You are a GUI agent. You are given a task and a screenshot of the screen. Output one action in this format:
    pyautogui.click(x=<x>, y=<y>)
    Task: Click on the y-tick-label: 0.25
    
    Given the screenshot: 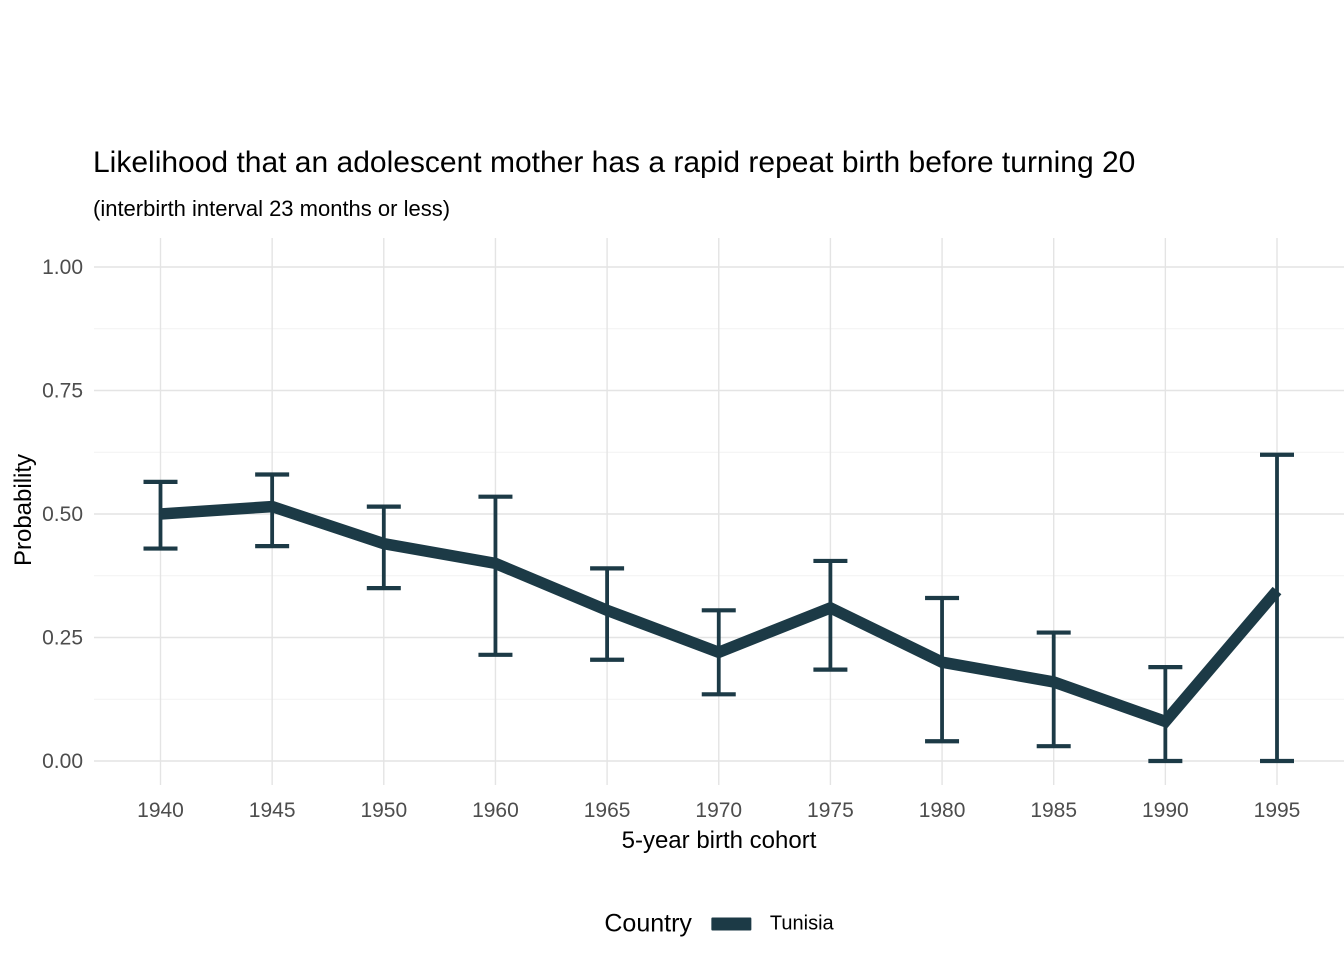 What is the action you would take?
    pyautogui.click(x=62, y=638)
    